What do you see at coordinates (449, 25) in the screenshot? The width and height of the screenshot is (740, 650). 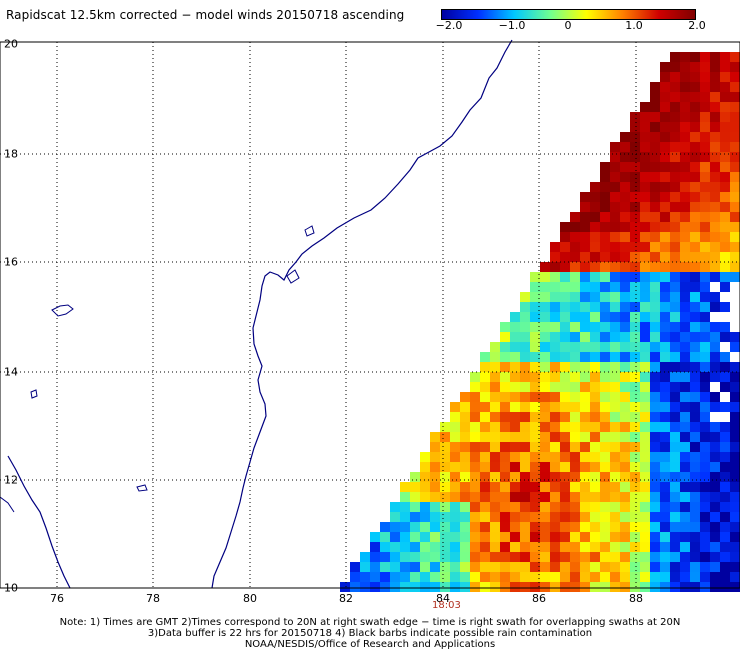 I see `colorbar-tick: −2.0` at bounding box center [449, 25].